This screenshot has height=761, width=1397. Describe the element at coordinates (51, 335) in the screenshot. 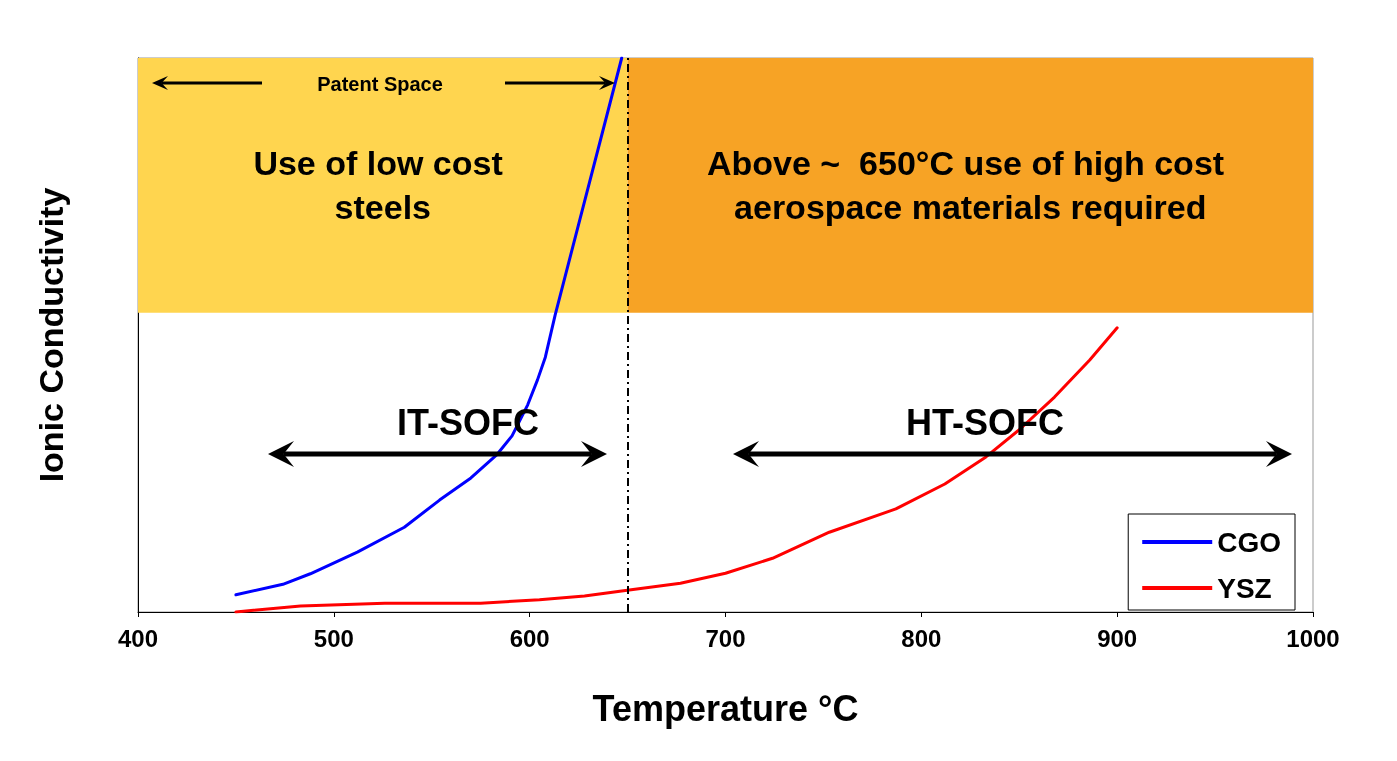

I see `y-axis-title: Ionic Conductivity` at that location.